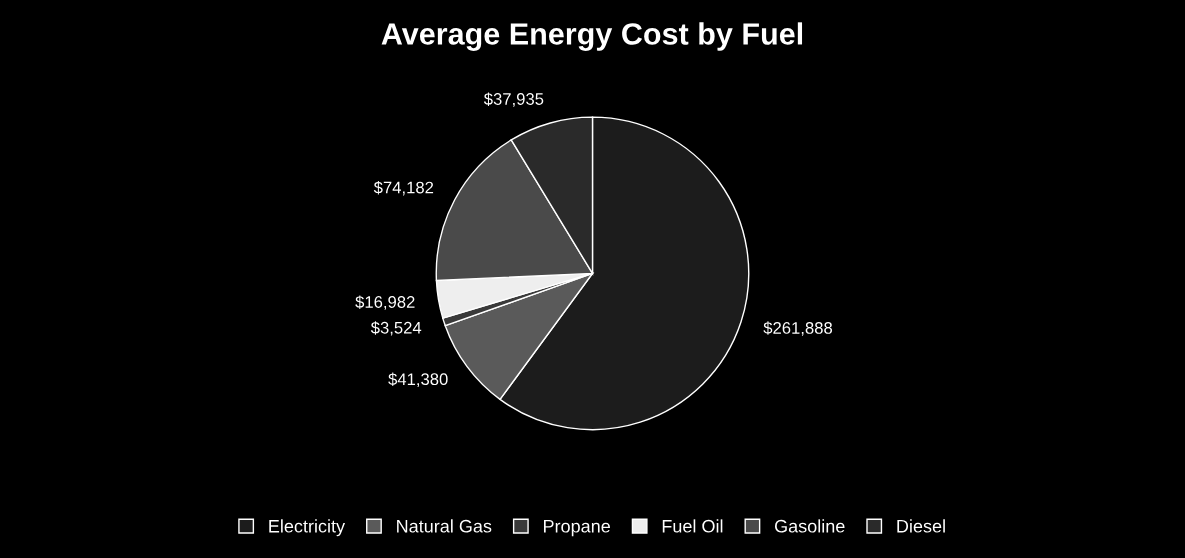 The width and height of the screenshot is (1185, 558). I want to click on legend-label: Diesel, so click(921, 526).